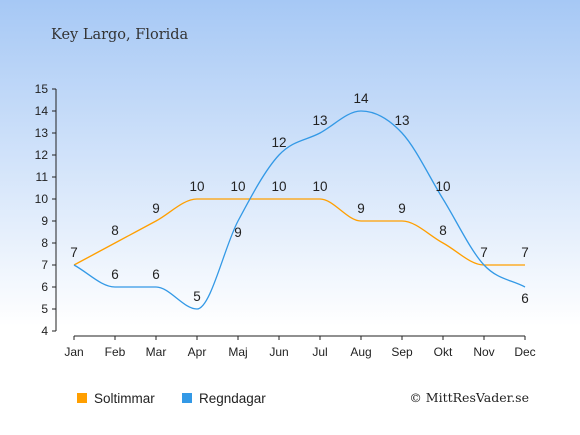  I want to click on credit-text: © MittResVader.se, so click(469, 397).